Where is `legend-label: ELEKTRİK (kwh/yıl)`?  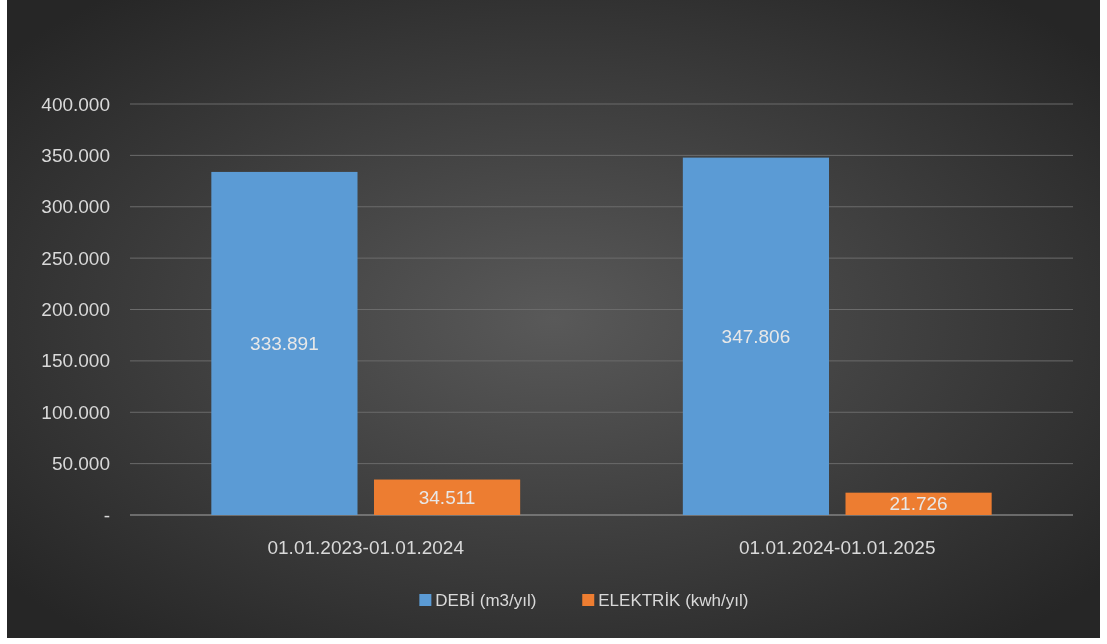
legend-label: ELEKTRİK (kwh/yıl) is located at coordinates (673, 600).